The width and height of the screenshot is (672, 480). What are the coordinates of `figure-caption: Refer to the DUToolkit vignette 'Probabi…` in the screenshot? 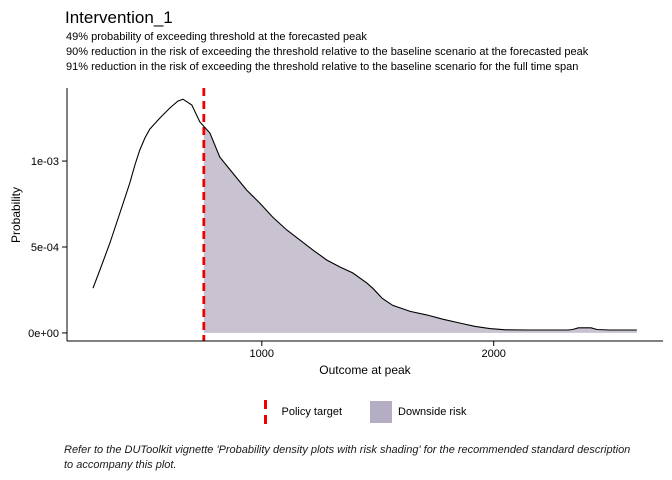 It's located at (347, 457).